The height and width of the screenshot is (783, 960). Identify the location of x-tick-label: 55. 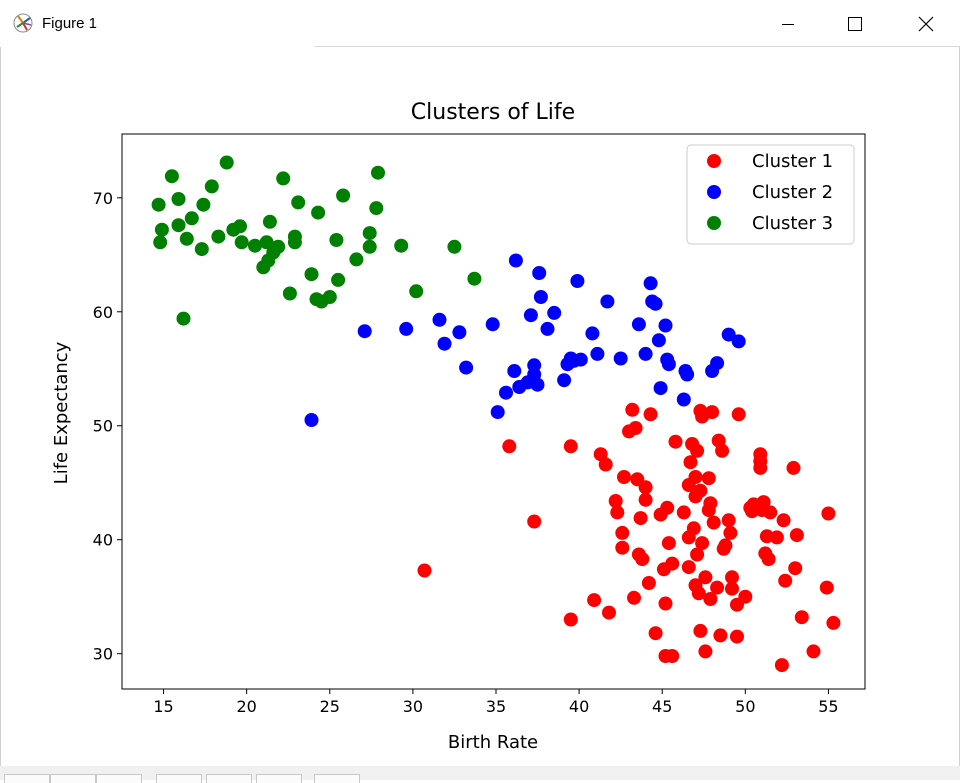
(828, 706).